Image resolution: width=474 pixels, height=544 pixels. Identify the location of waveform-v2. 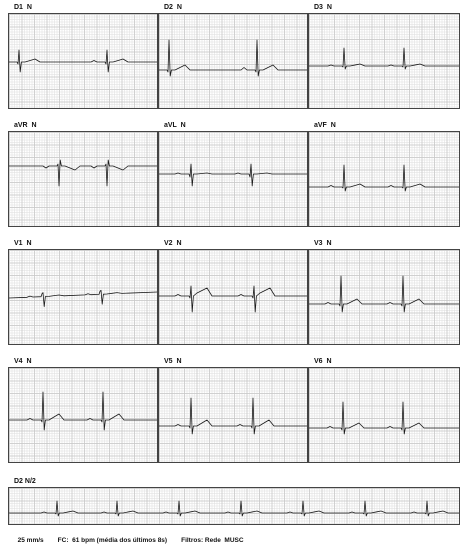
(233, 299).